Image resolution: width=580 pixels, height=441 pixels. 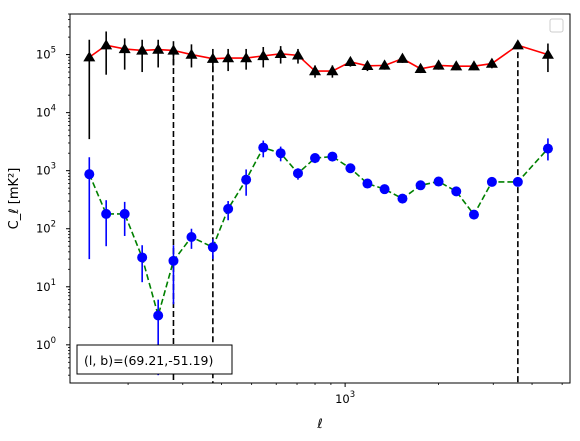 What do you see at coordinates (345, 398) in the screenshot?
I see `x-tick-label: 103` at bounding box center [345, 398].